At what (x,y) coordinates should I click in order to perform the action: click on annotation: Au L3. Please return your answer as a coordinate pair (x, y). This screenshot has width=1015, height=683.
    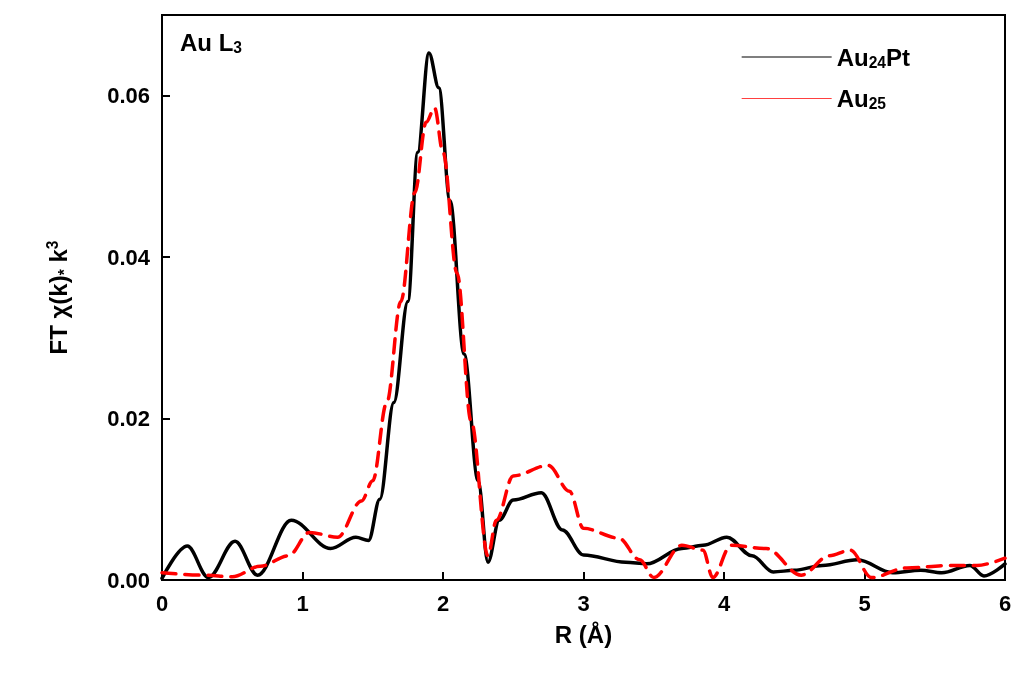
    Looking at the image, I should click on (211, 42).